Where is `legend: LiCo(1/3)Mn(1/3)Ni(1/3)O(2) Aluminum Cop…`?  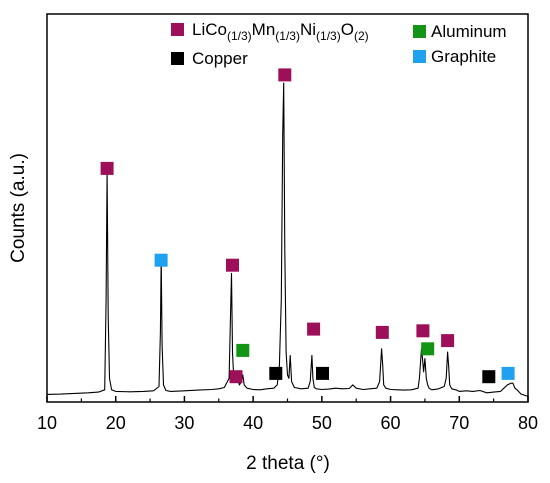
legend: LiCo(1/3)Mn(1/3)Ni(1/3)O(2) Aluminum Cop… is located at coordinates (339, 44).